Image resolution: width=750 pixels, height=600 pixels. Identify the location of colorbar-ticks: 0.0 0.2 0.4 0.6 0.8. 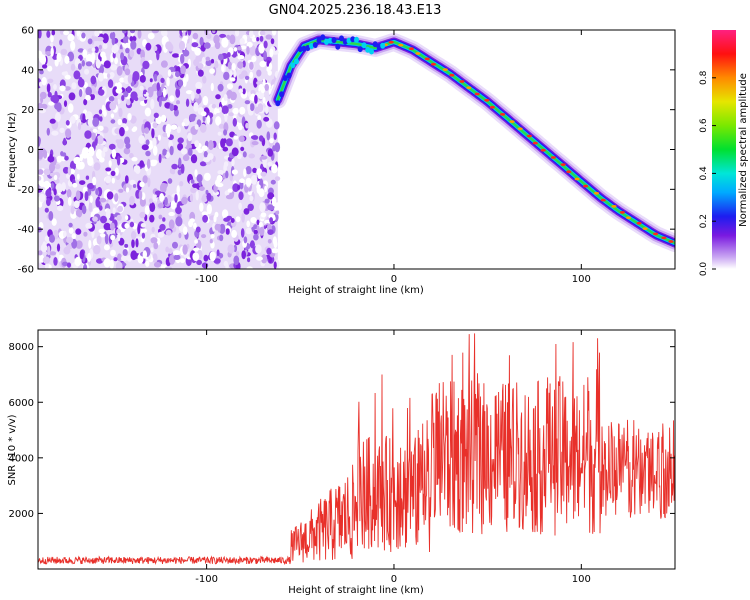
(707, 173).